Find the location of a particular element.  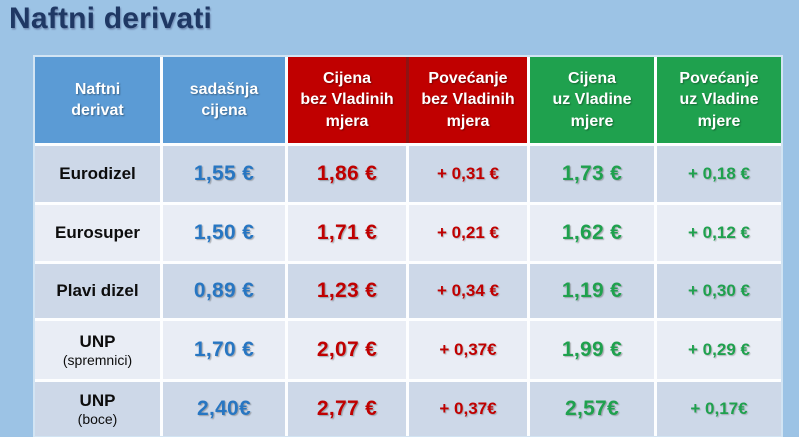

row-unp-spremnici-derivat-cell: UNP (spremnici) is located at coordinates (97, 350).